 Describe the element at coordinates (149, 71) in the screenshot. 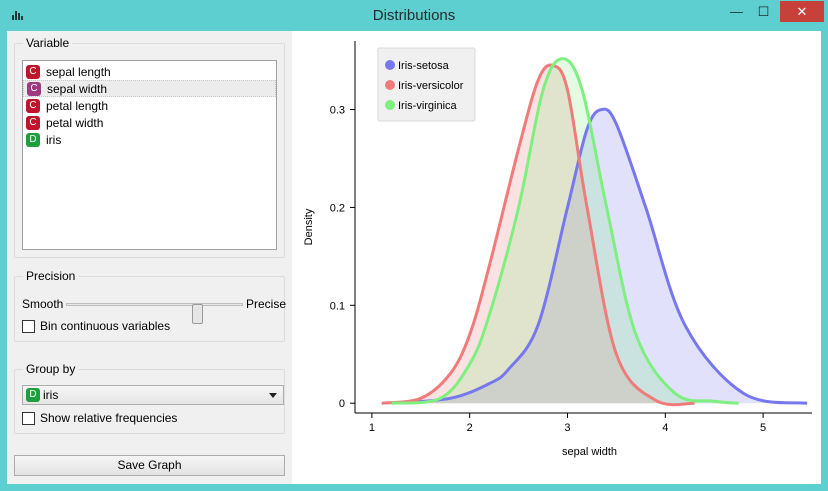

I see `list-item-sepal-length: C sepal length` at that location.